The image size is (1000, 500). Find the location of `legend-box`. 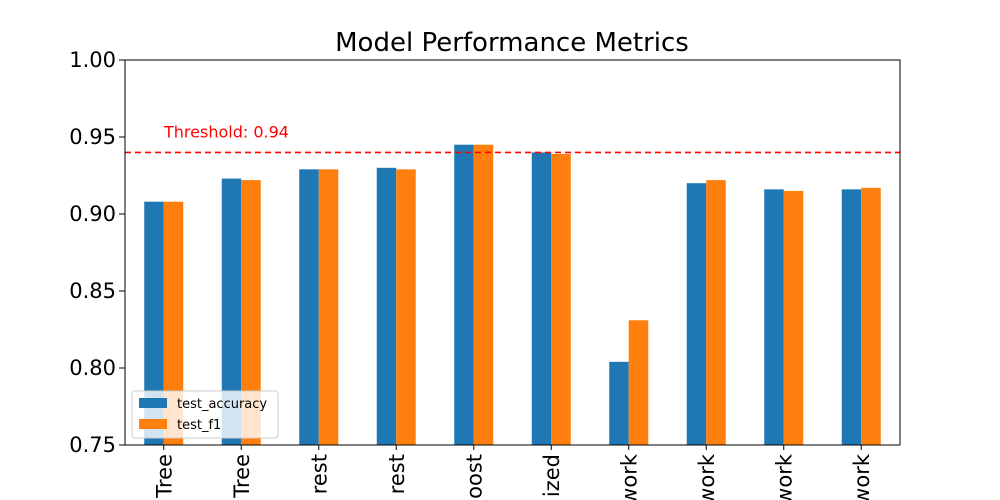

legend-box is located at coordinates (205, 414).